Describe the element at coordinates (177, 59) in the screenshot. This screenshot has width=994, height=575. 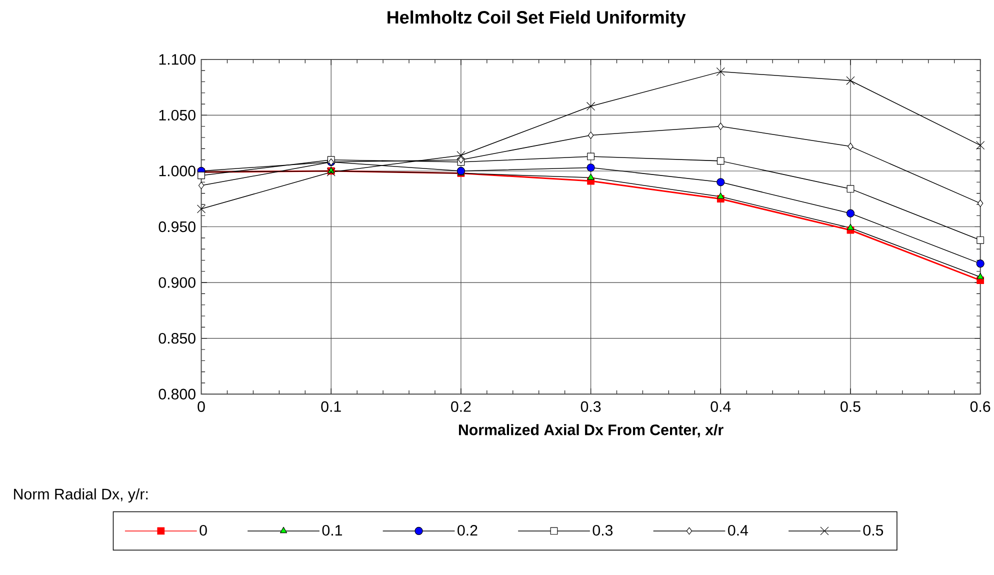
I see `y-tick-label: 1.100` at that location.